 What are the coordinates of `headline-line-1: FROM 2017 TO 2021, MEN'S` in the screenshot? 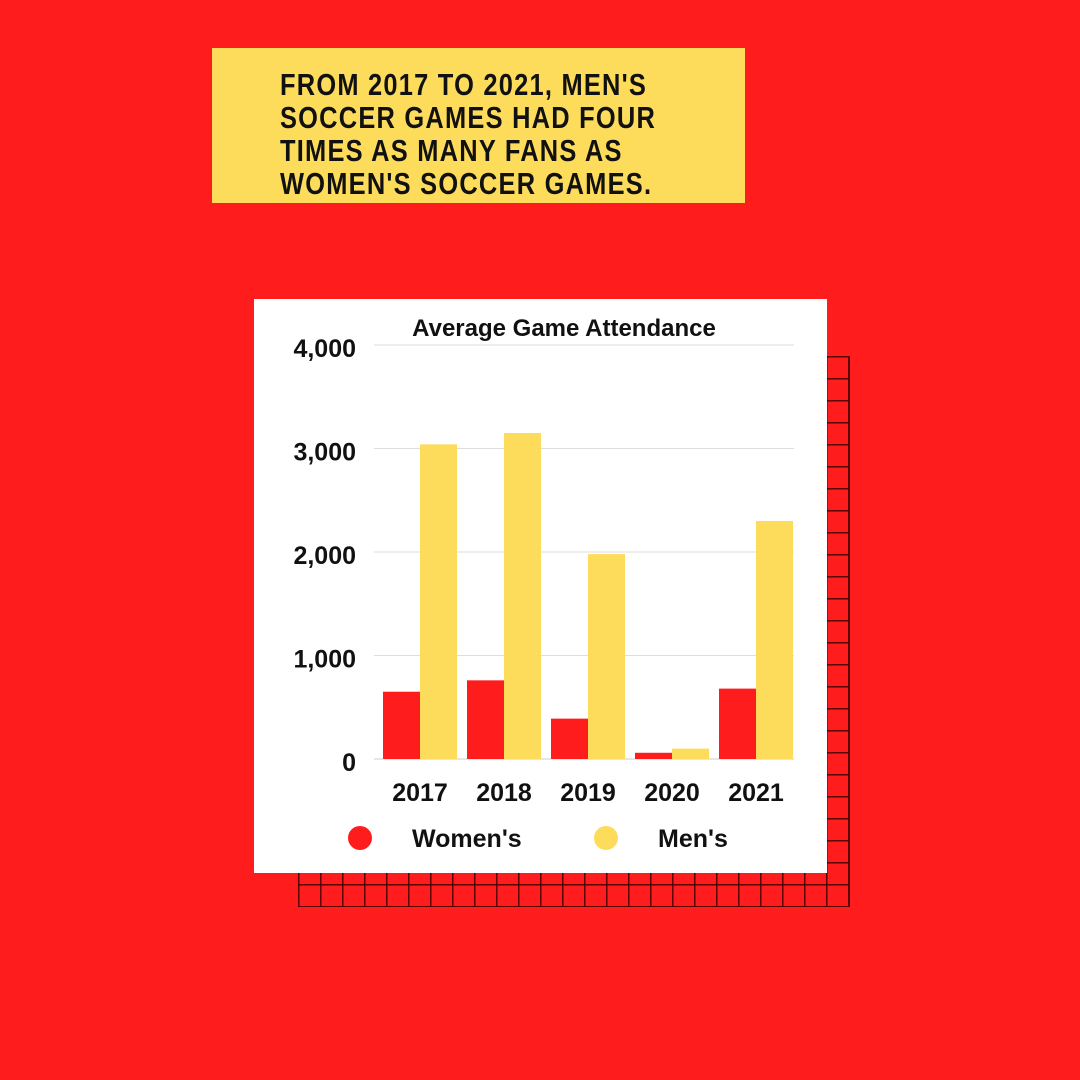 It's located at (464, 84).